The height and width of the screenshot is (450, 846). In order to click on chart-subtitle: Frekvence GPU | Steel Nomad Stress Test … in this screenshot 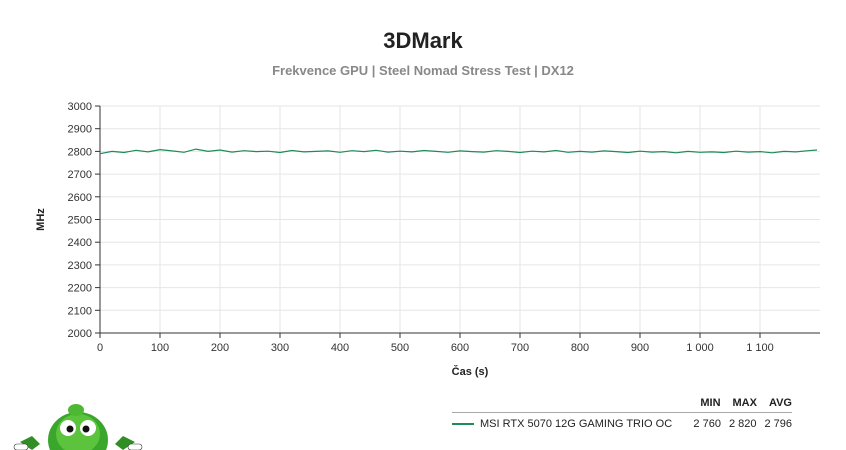, I will do `click(423, 70)`.